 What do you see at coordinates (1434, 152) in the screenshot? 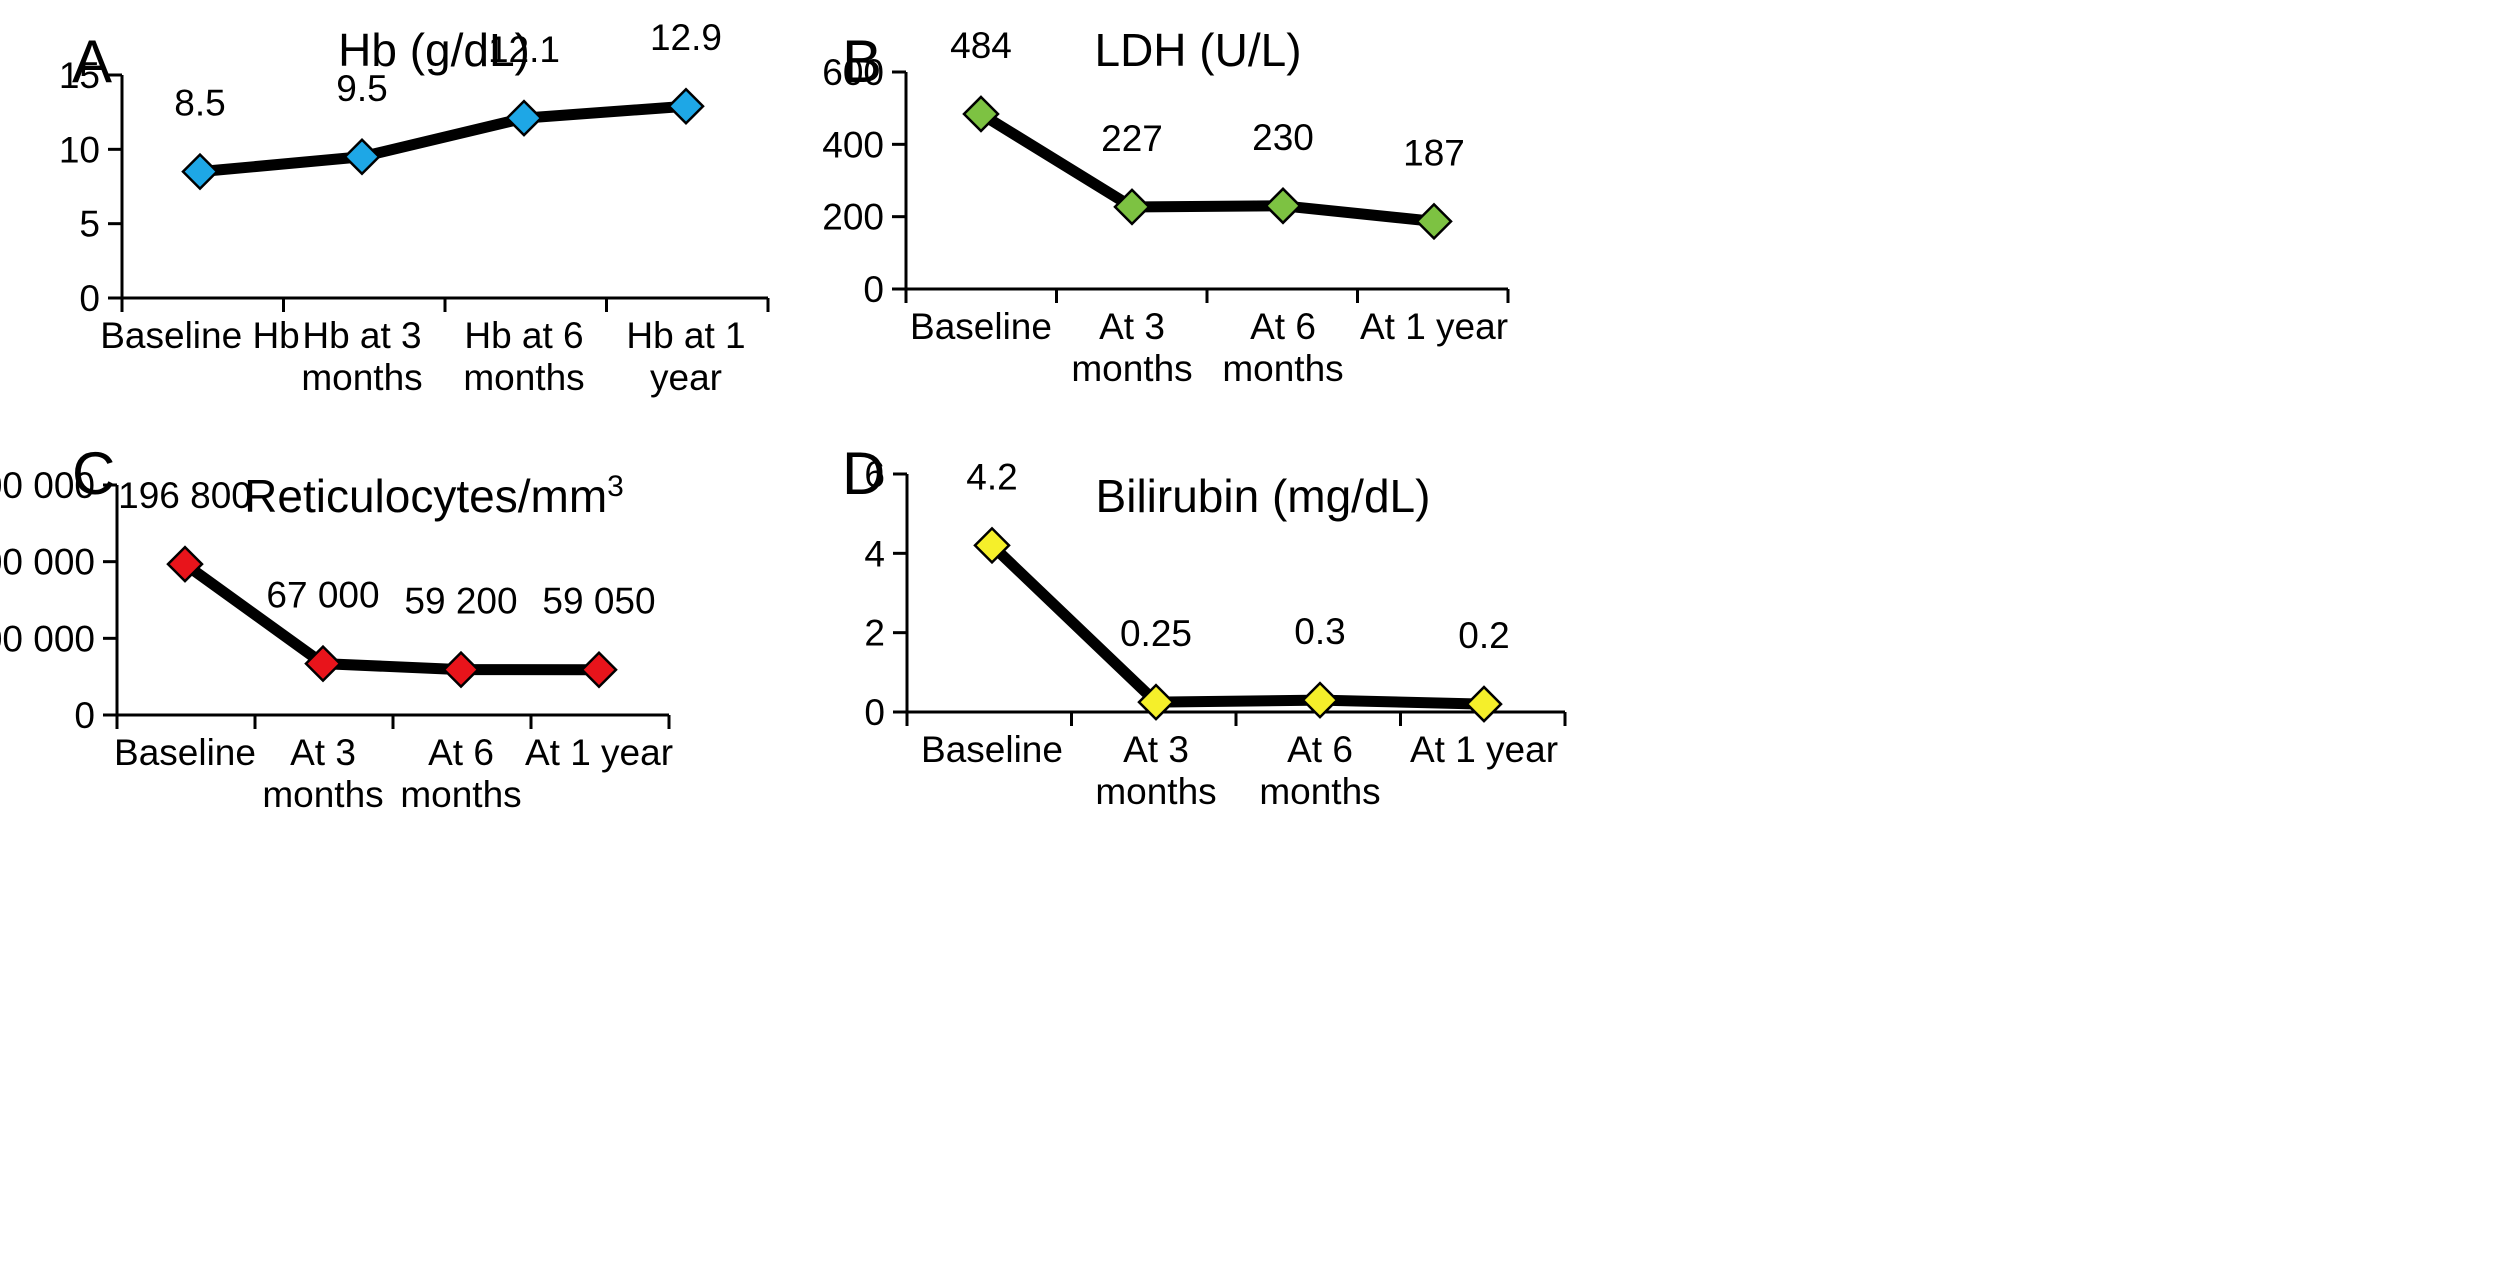
I see `data-label-b: 187` at bounding box center [1434, 152].